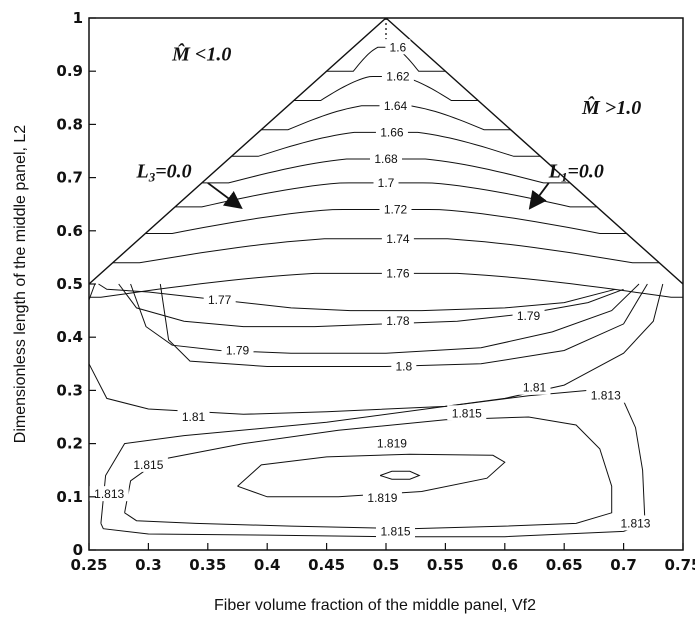  What do you see at coordinates (78, 18) in the screenshot?
I see `y-tick-label: 1` at bounding box center [78, 18].